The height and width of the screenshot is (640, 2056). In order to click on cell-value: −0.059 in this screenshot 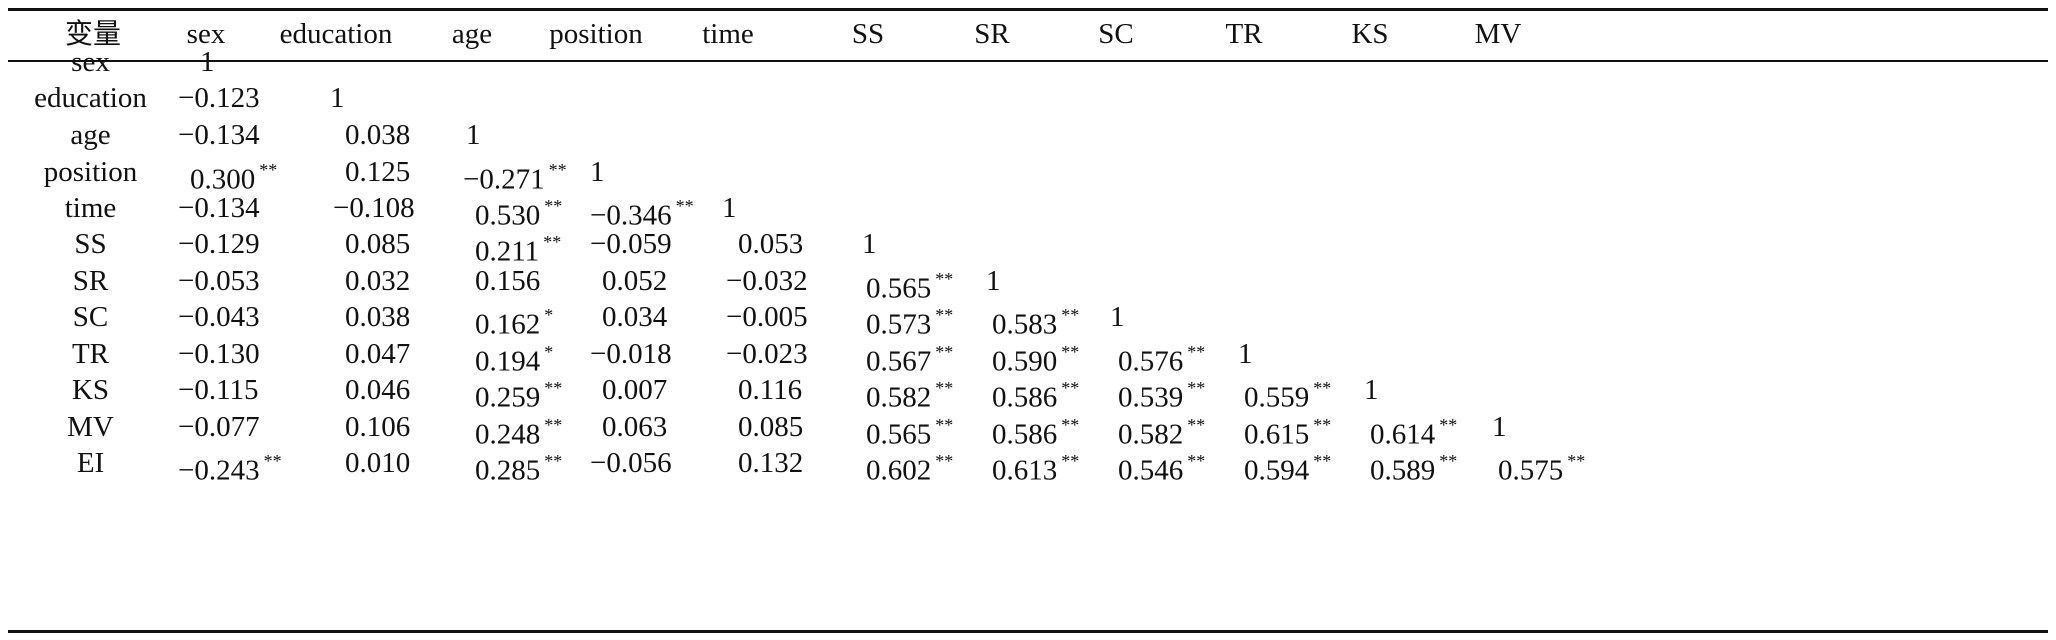, I will do `click(631, 244)`.